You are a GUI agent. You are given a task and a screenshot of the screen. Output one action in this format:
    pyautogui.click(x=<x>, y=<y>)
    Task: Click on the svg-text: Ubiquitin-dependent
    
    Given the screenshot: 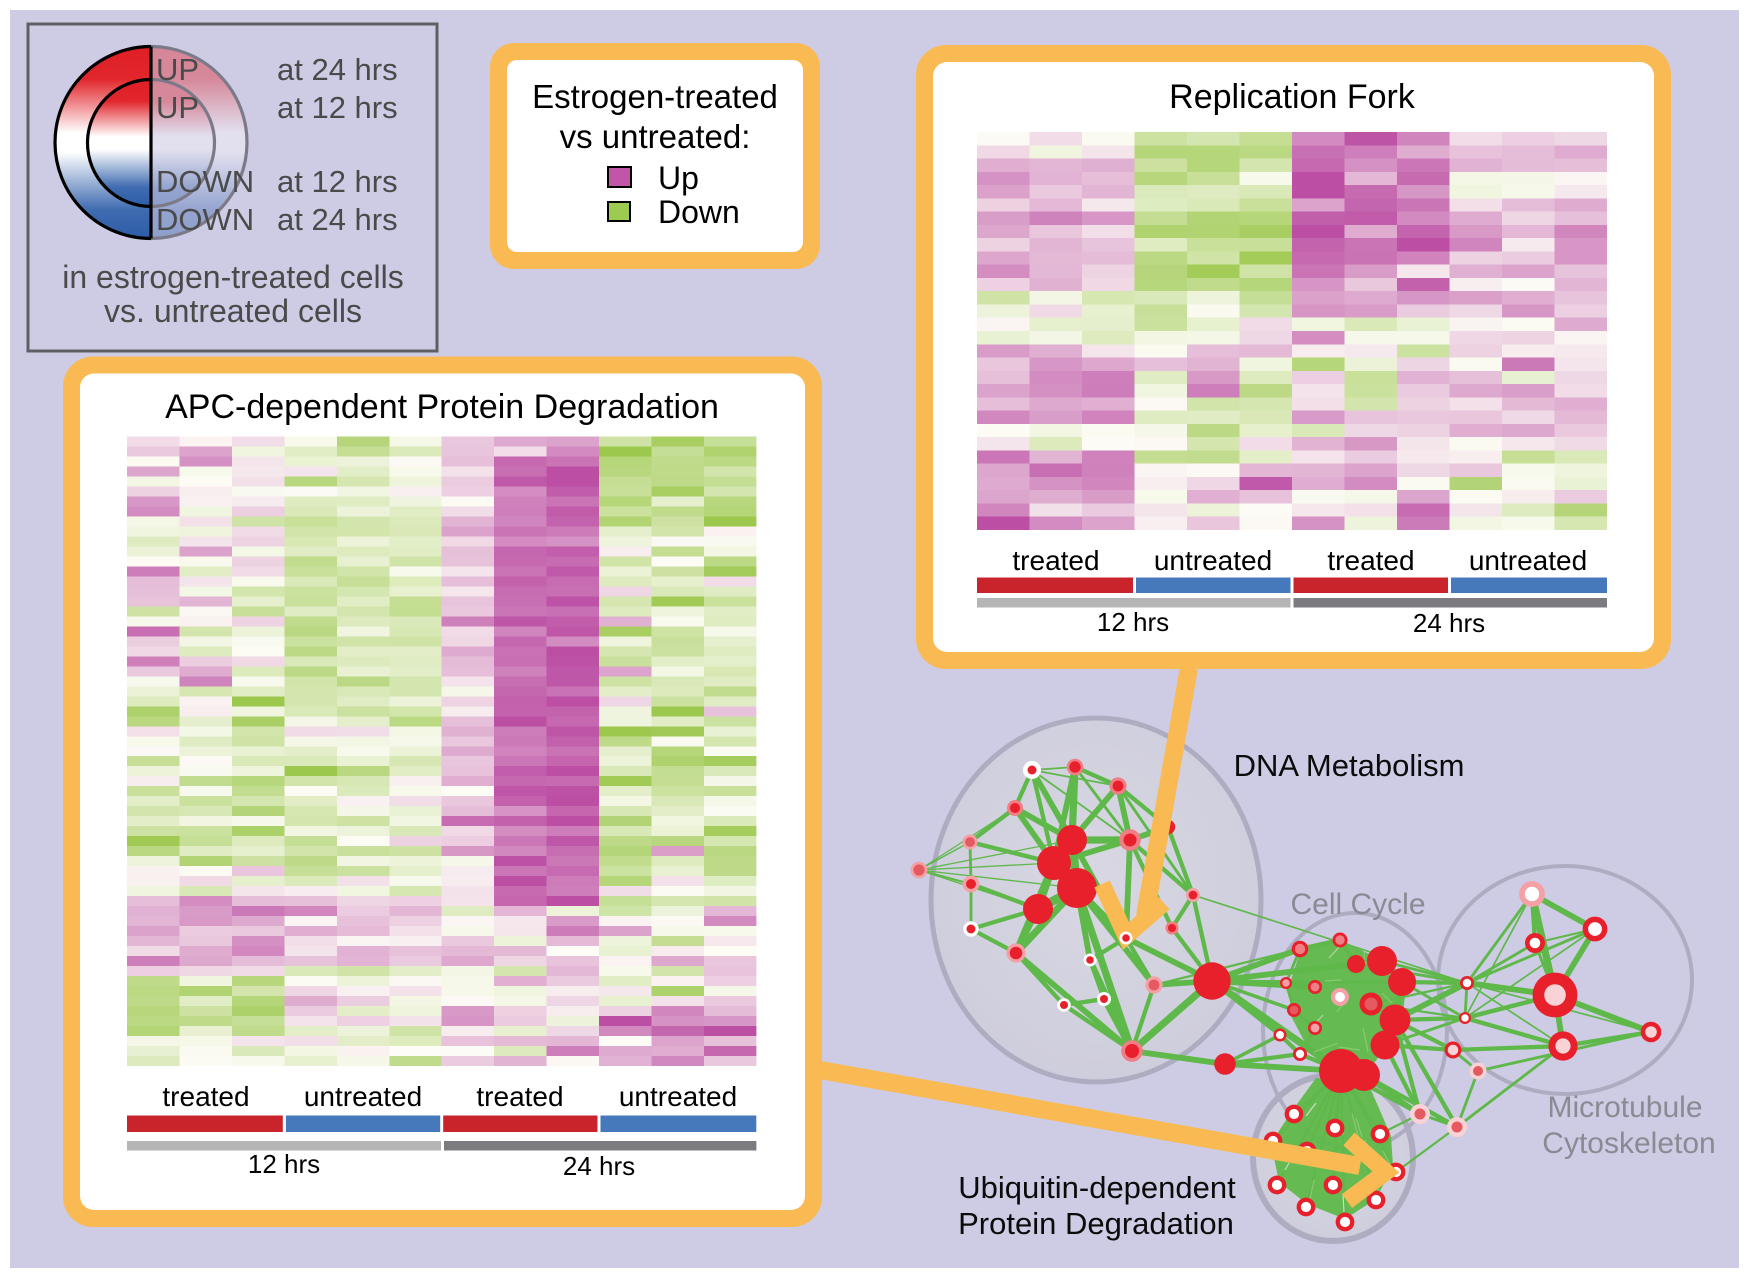 What is the action you would take?
    pyautogui.click(x=1097, y=1187)
    